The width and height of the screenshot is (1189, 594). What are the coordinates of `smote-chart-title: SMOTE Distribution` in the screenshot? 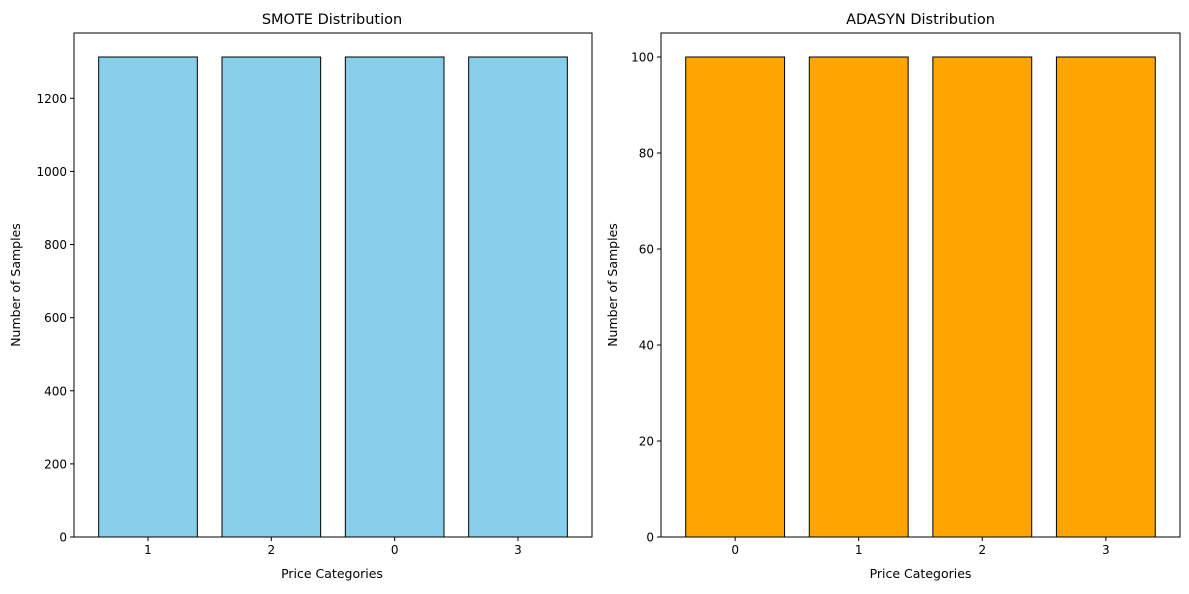 It's located at (332, 20).